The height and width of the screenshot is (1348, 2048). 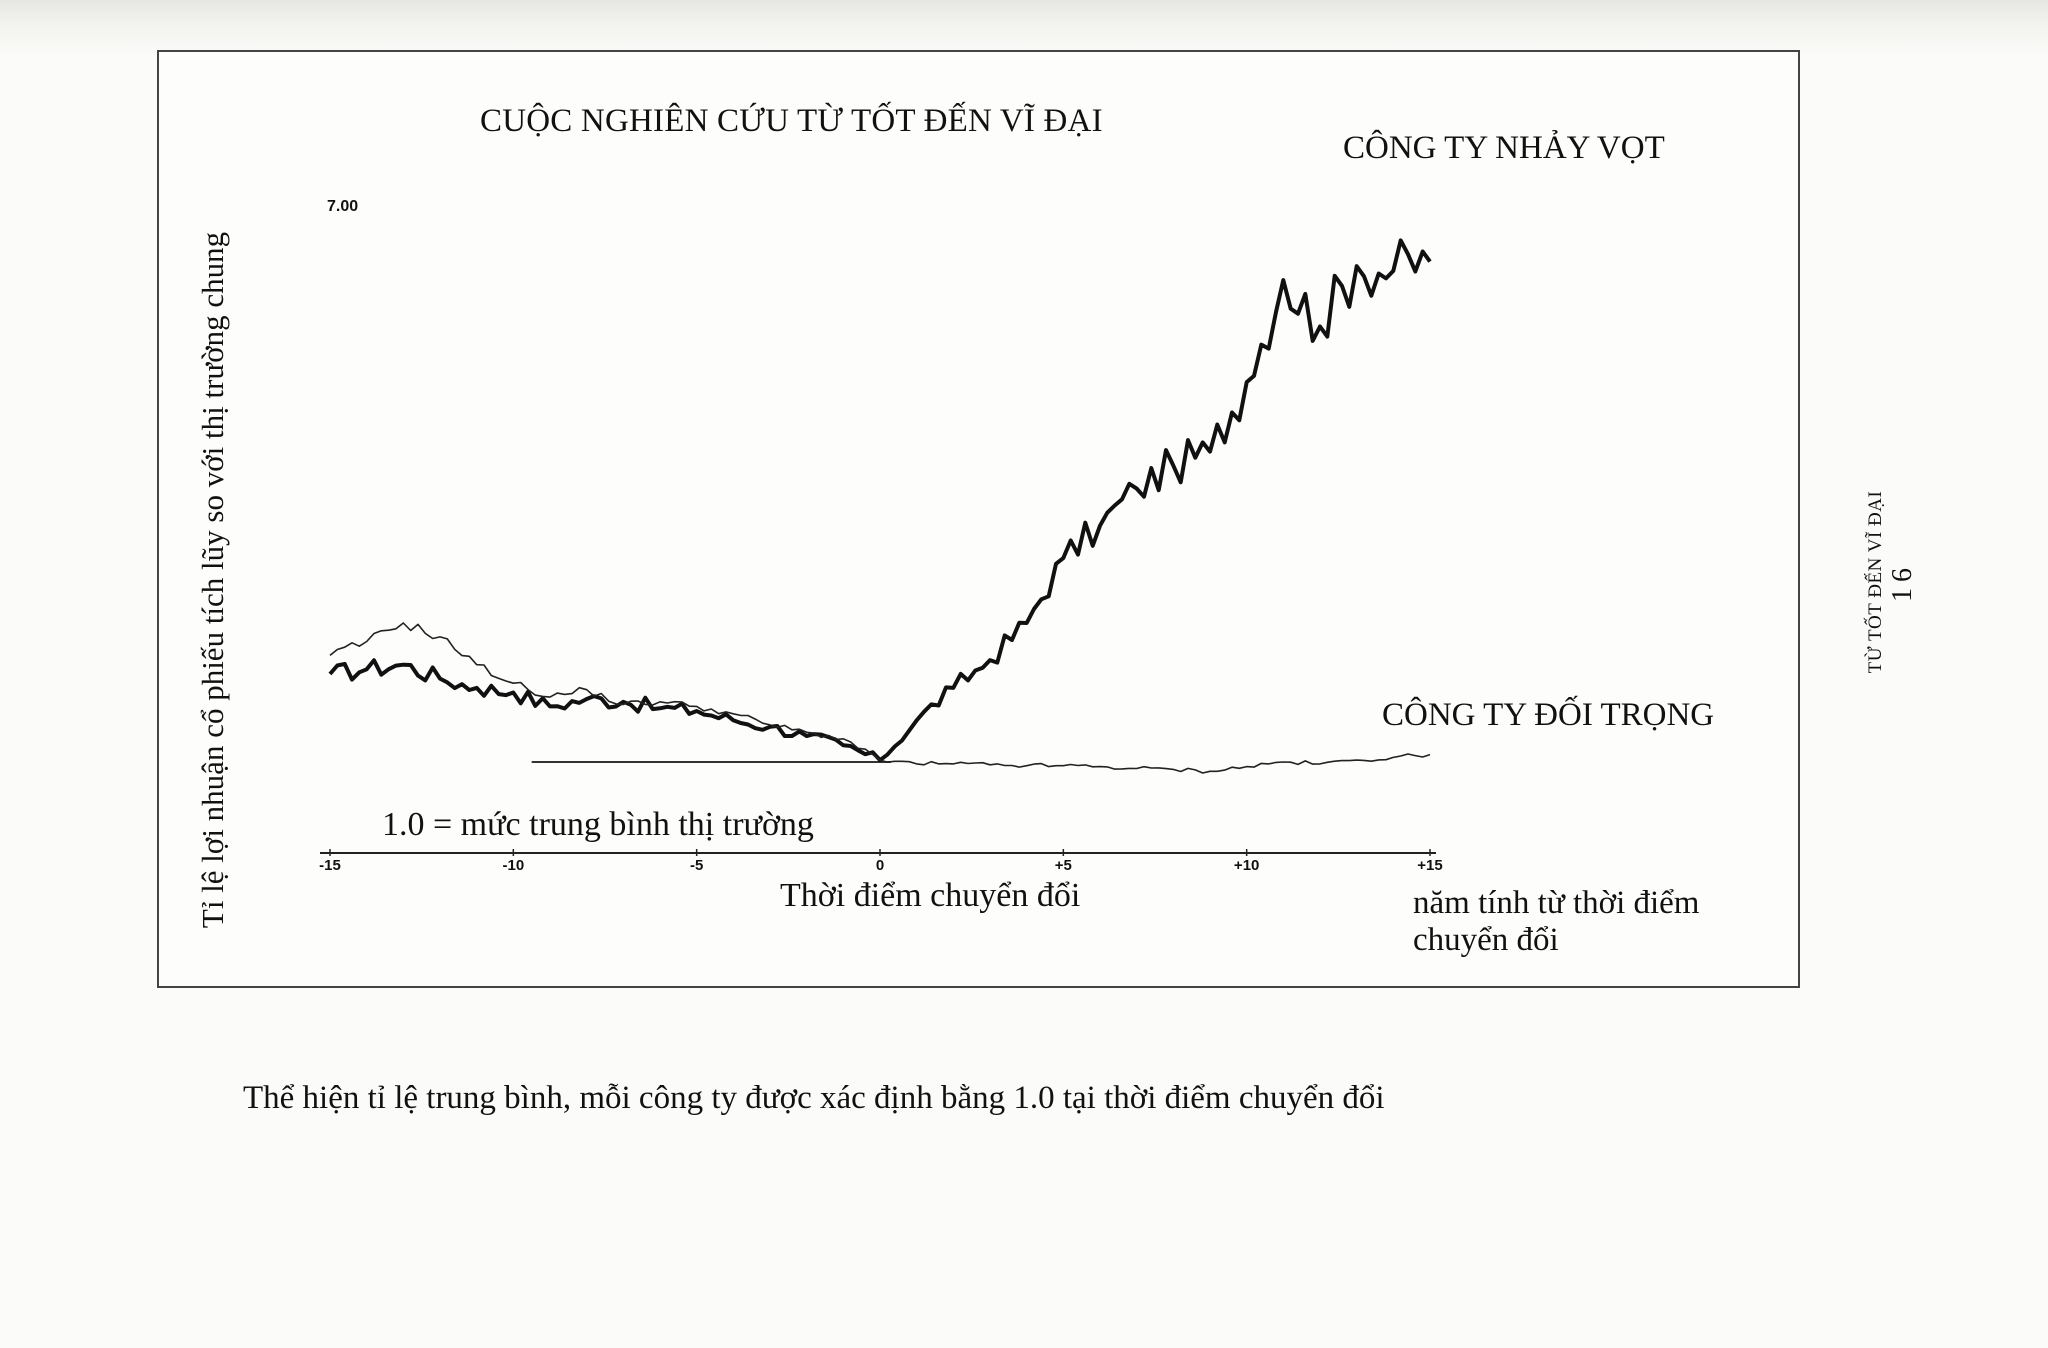 I want to click on x-tick-label: +5, so click(x=1063, y=865).